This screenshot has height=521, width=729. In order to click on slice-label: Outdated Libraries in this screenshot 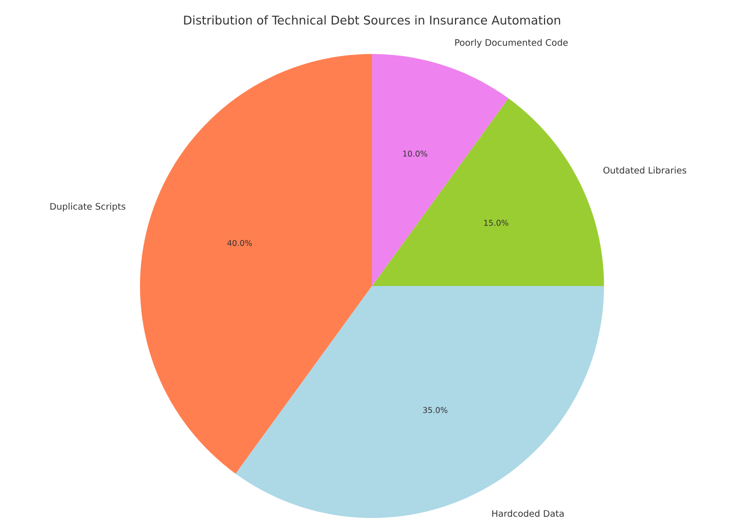, I will do `click(644, 170)`.